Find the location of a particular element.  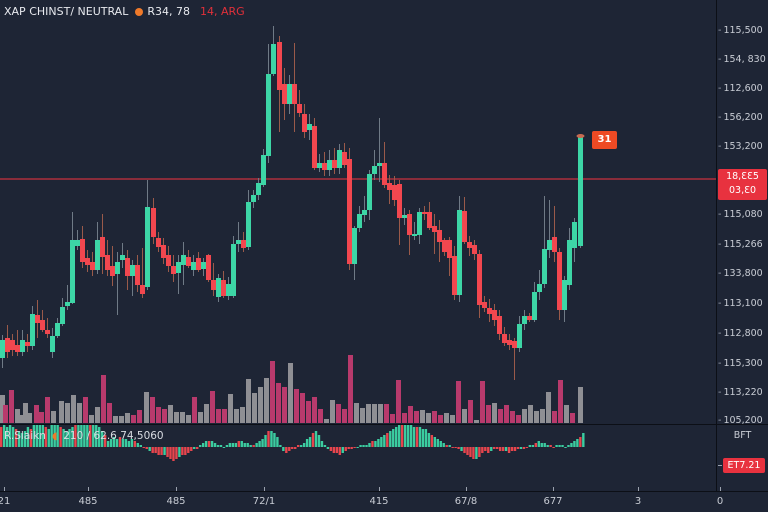

chart-legend: XAP CHINST/ NEUTRAL R34, 78 14, ARG is located at coordinates (124, 11).